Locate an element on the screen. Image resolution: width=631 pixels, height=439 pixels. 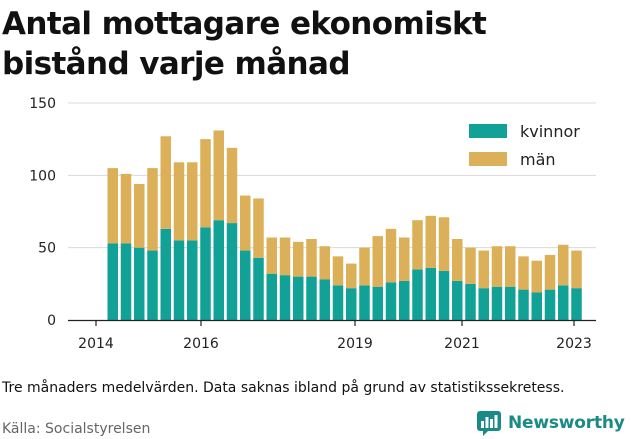
newsworthy-brand: Newsworthy is located at coordinates (550, 423).